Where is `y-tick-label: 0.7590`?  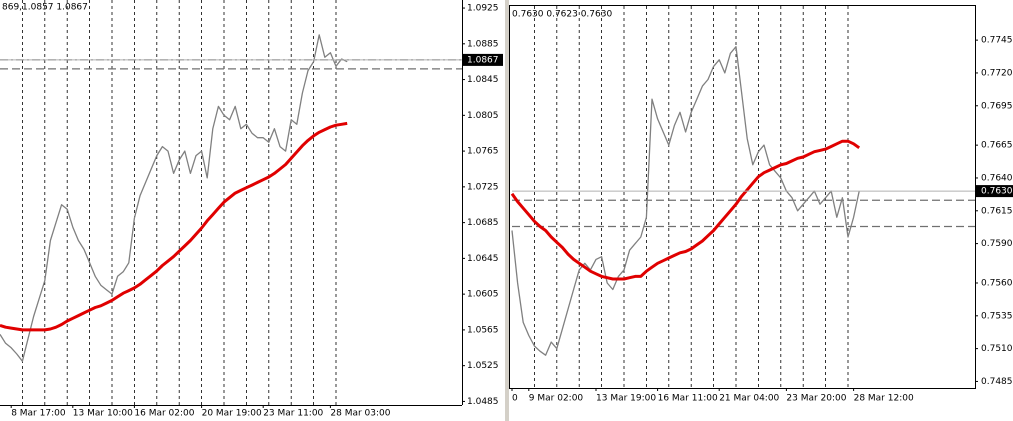
y-tick-label: 0.7590 is located at coordinates (997, 244).